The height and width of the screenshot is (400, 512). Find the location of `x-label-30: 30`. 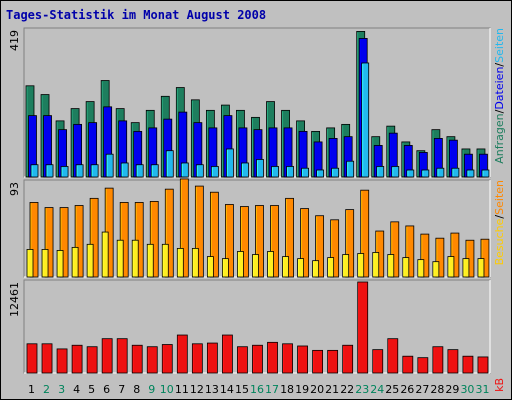

x-label-30: 30 is located at coordinates (467, 389).